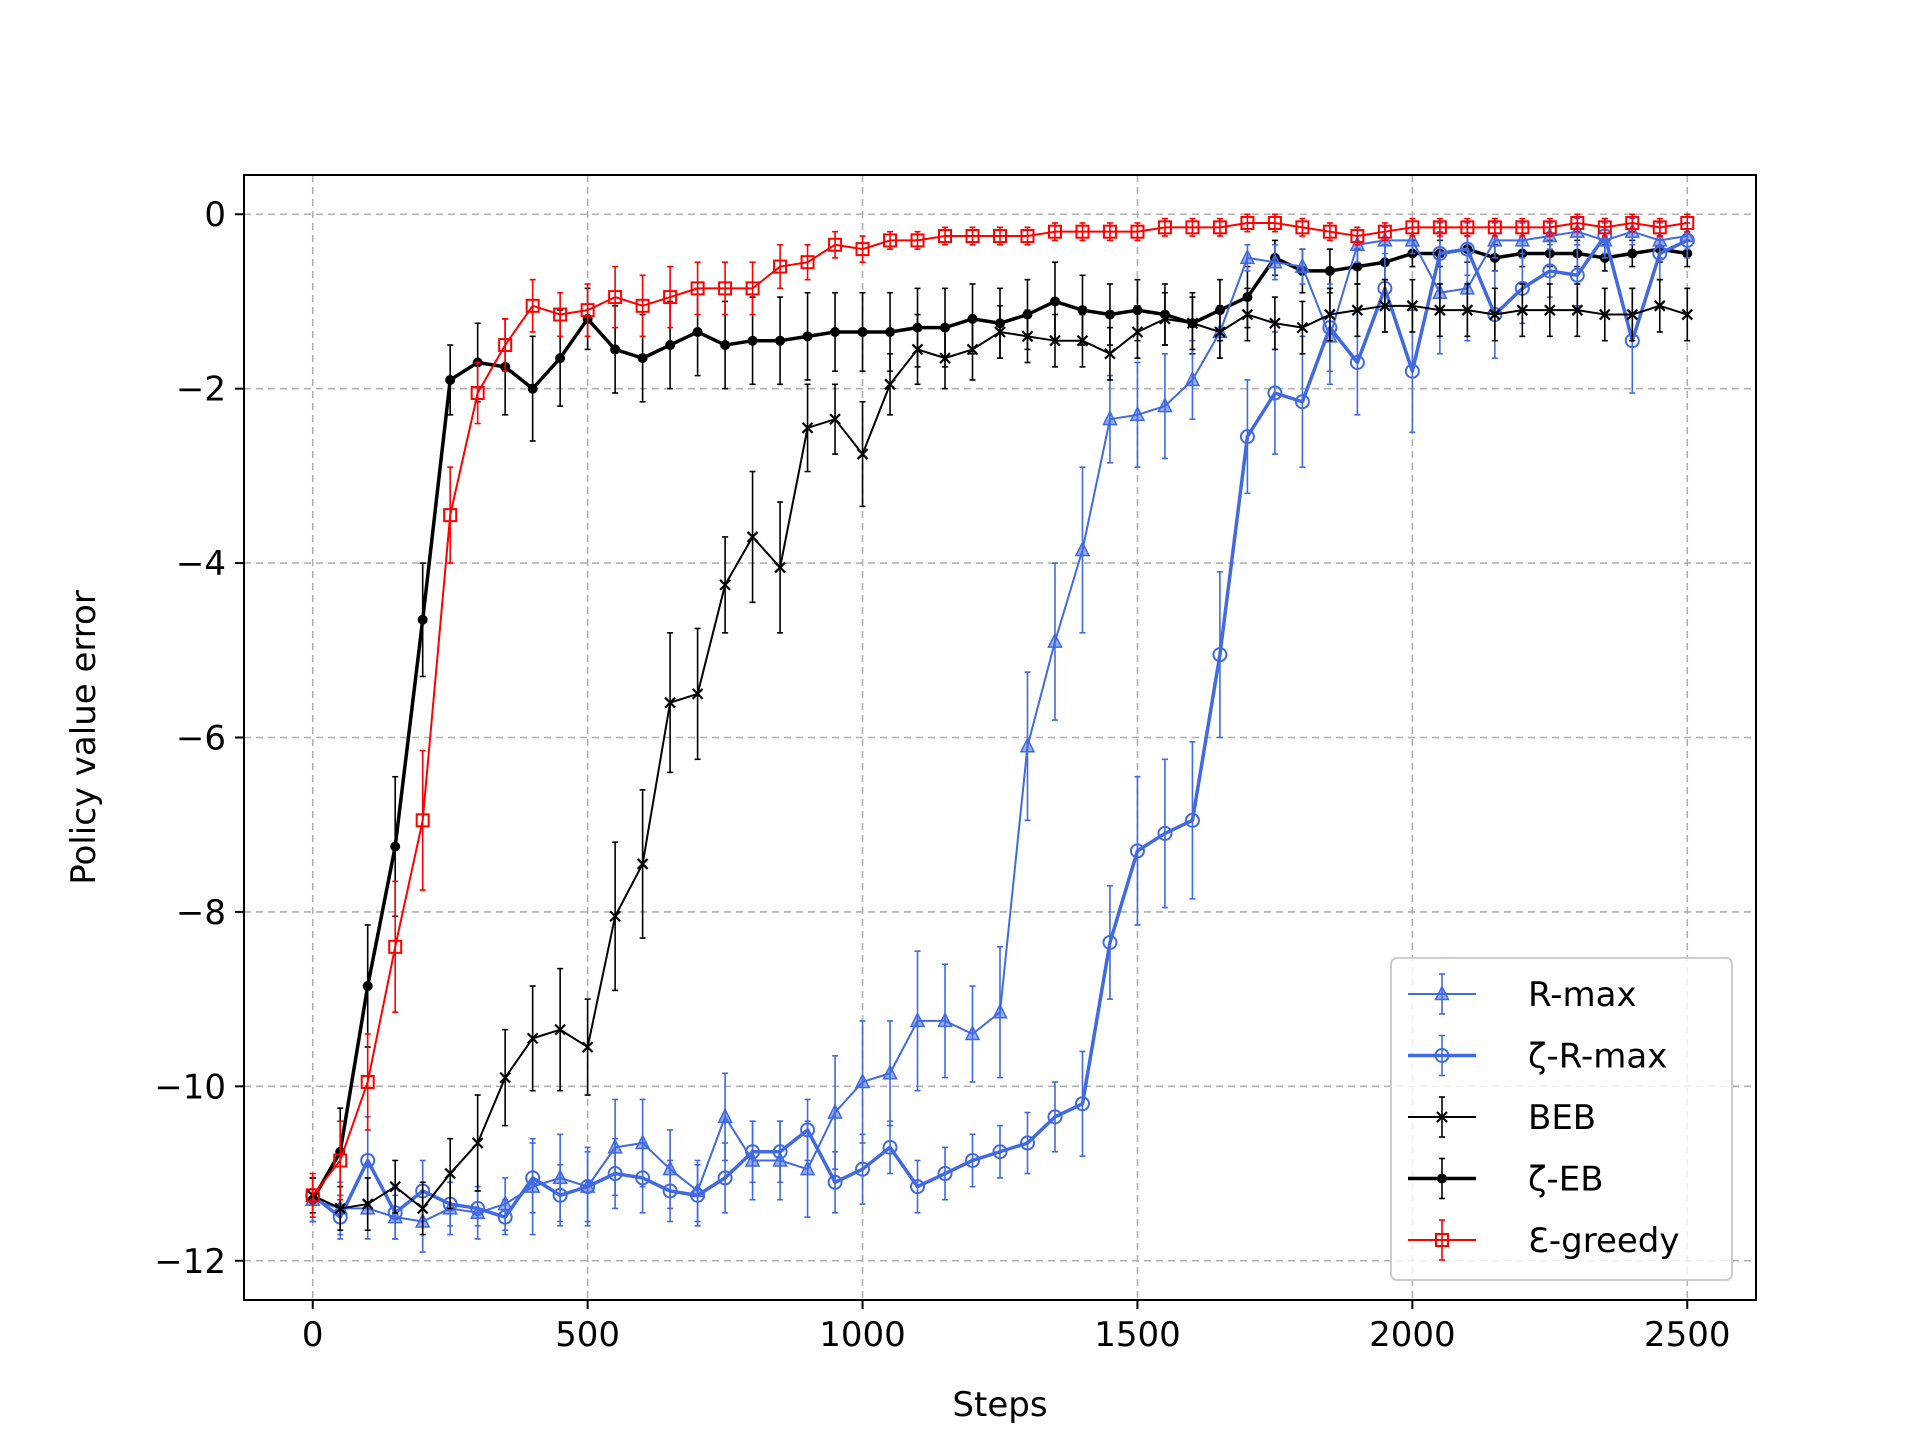 This screenshot has height=1440, width=1920. Describe the element at coordinates (313, 1335) in the screenshot. I see `x-tick-label: 0` at that location.